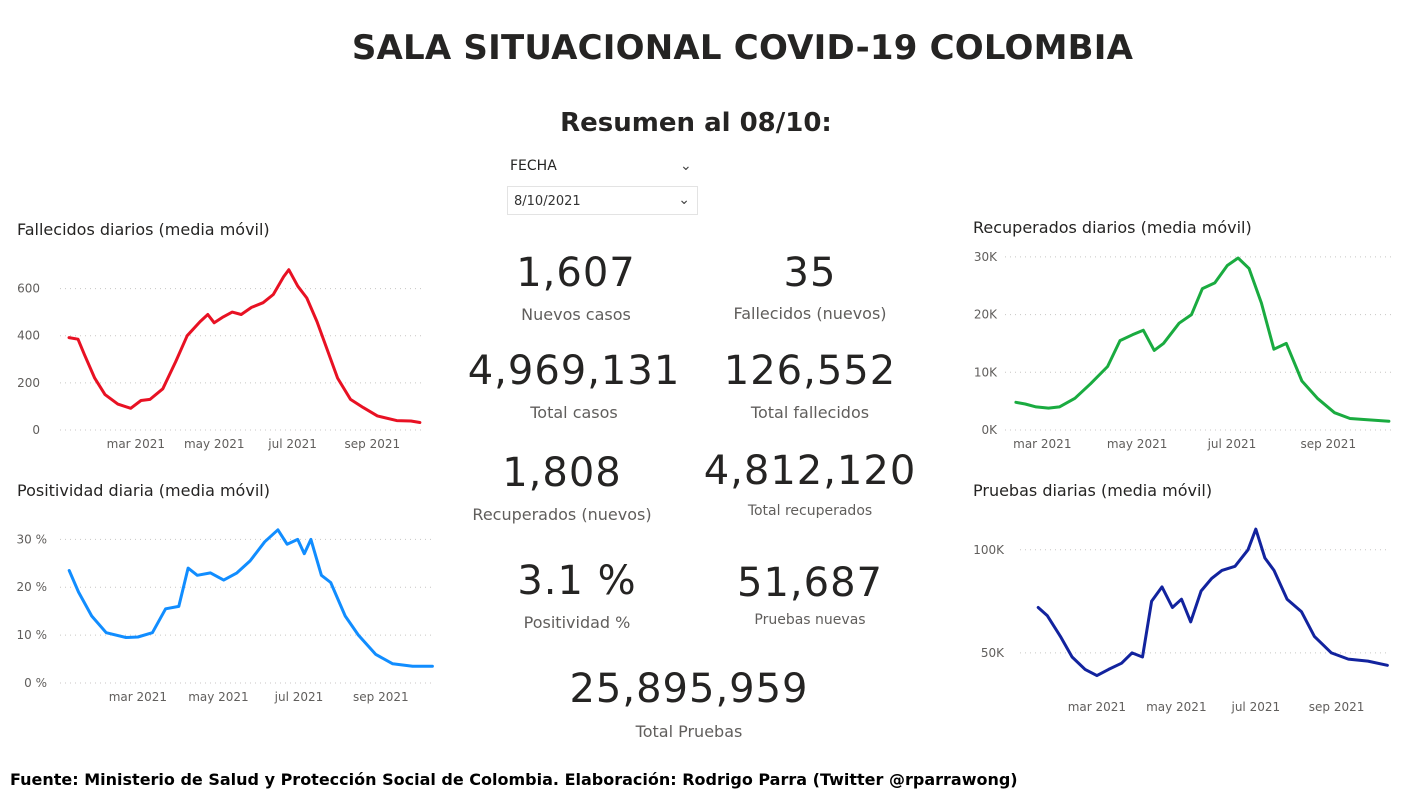 The image size is (1425, 798). Describe the element at coordinates (986, 372) in the screenshot. I see `y-tick-label: 10K` at that location.